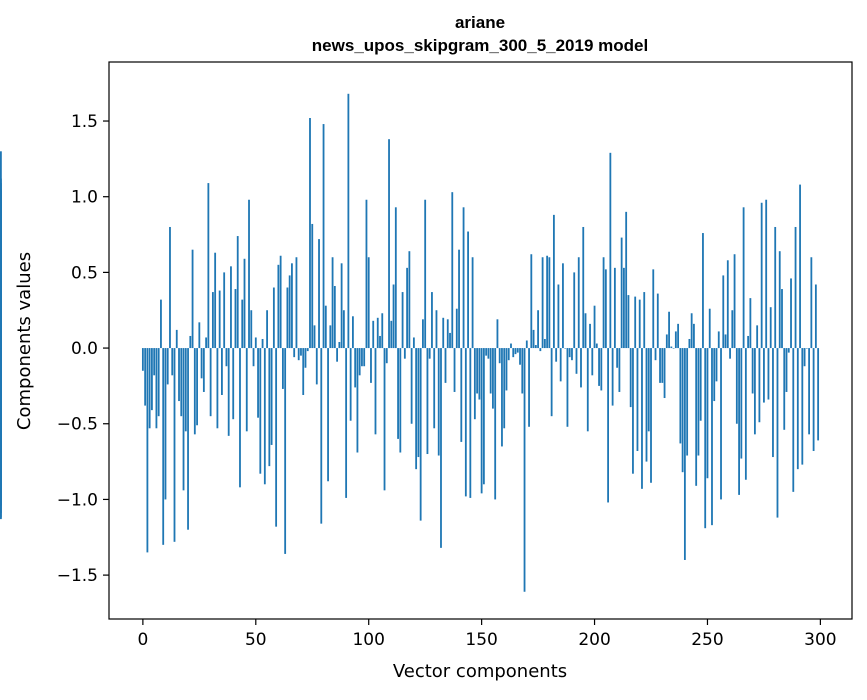 This screenshot has width=867, height=700. I want to click on y-tick-label: 0.5, so click(84, 273).